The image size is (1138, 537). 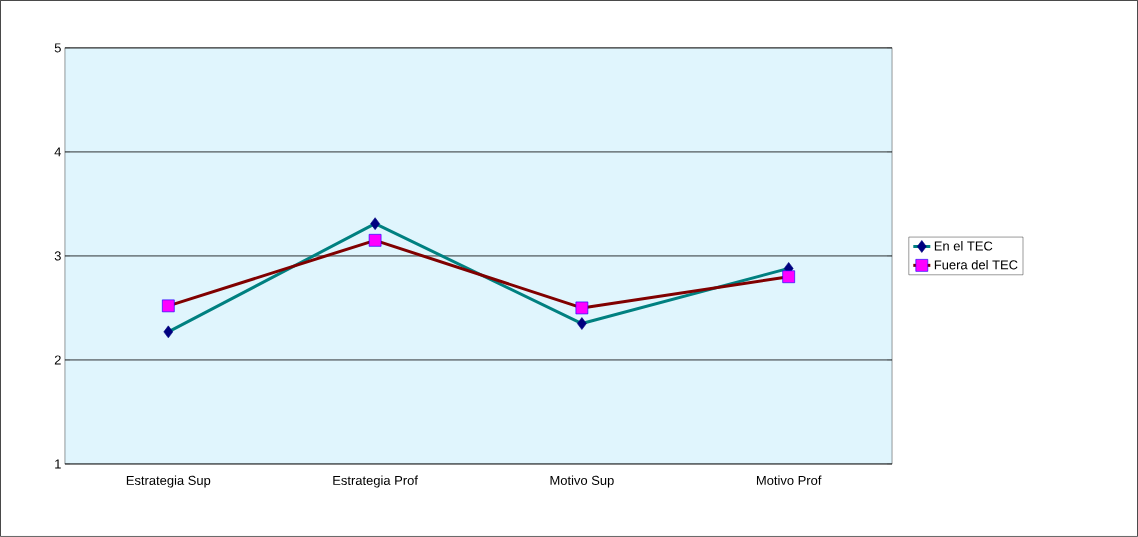 What do you see at coordinates (57, 256) in the screenshot?
I see `y-tick-label: 3` at bounding box center [57, 256].